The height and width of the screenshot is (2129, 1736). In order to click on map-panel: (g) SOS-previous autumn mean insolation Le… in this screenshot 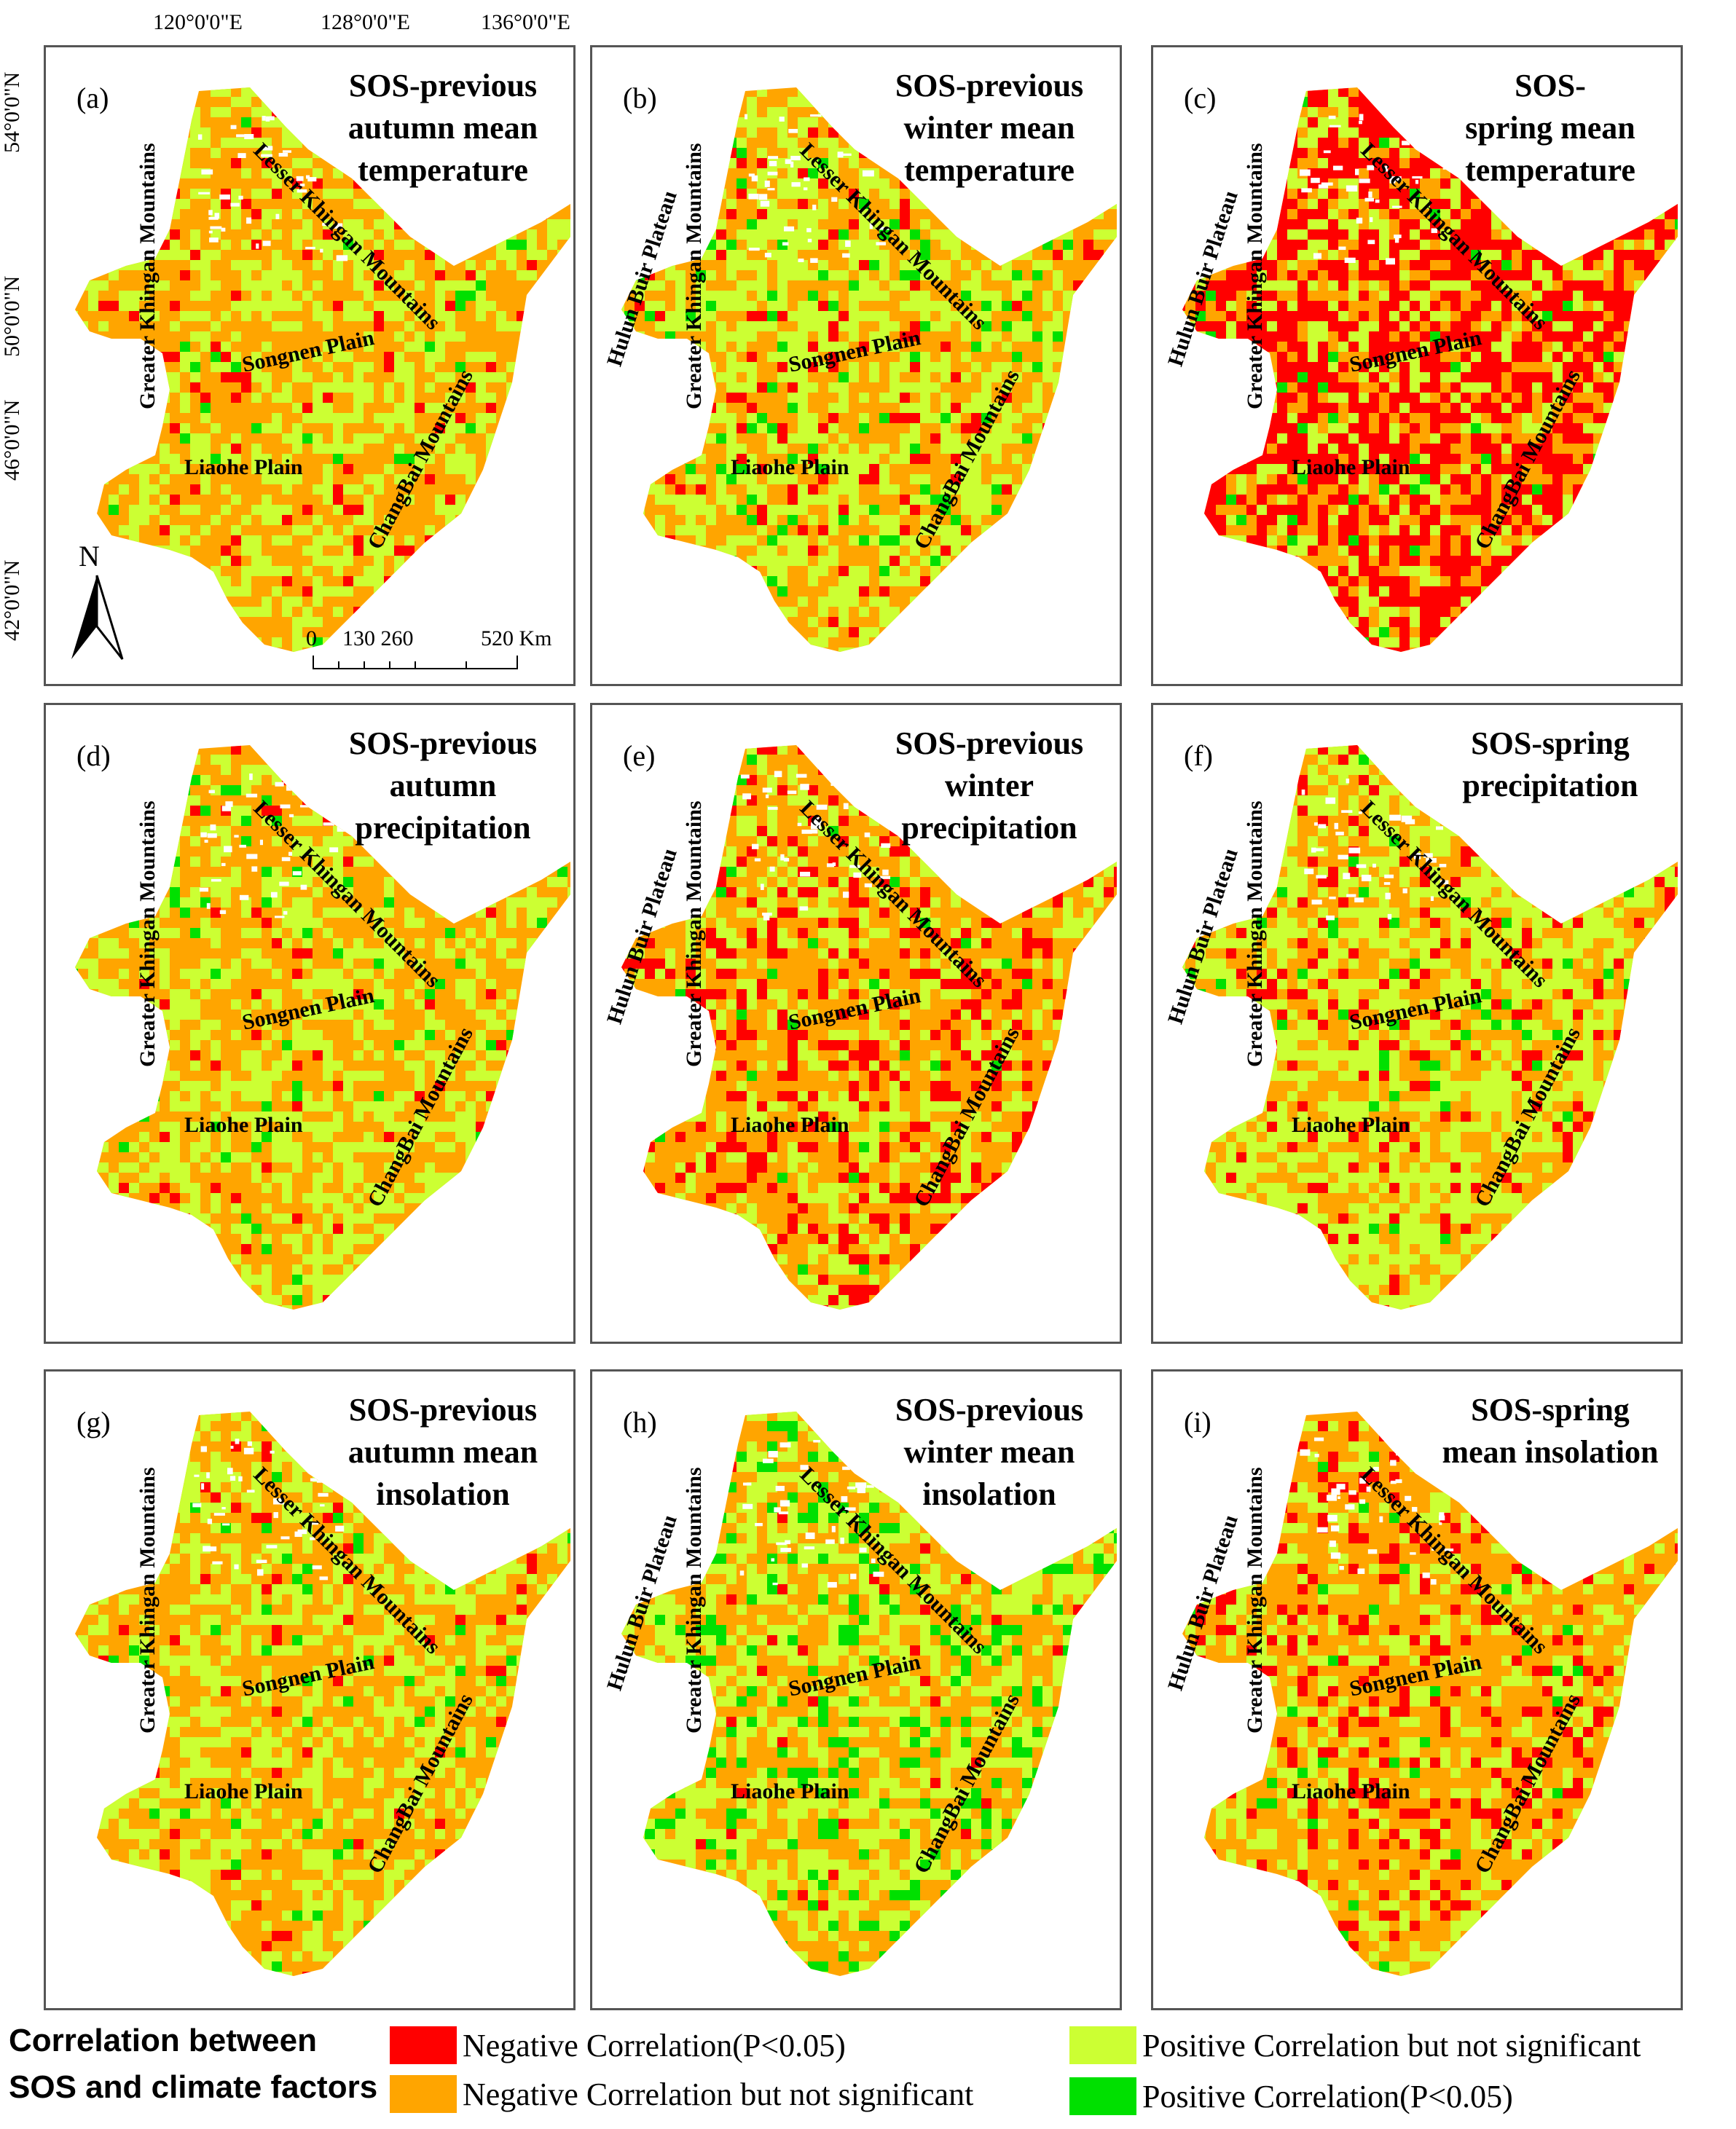, I will do `click(310, 1689)`.